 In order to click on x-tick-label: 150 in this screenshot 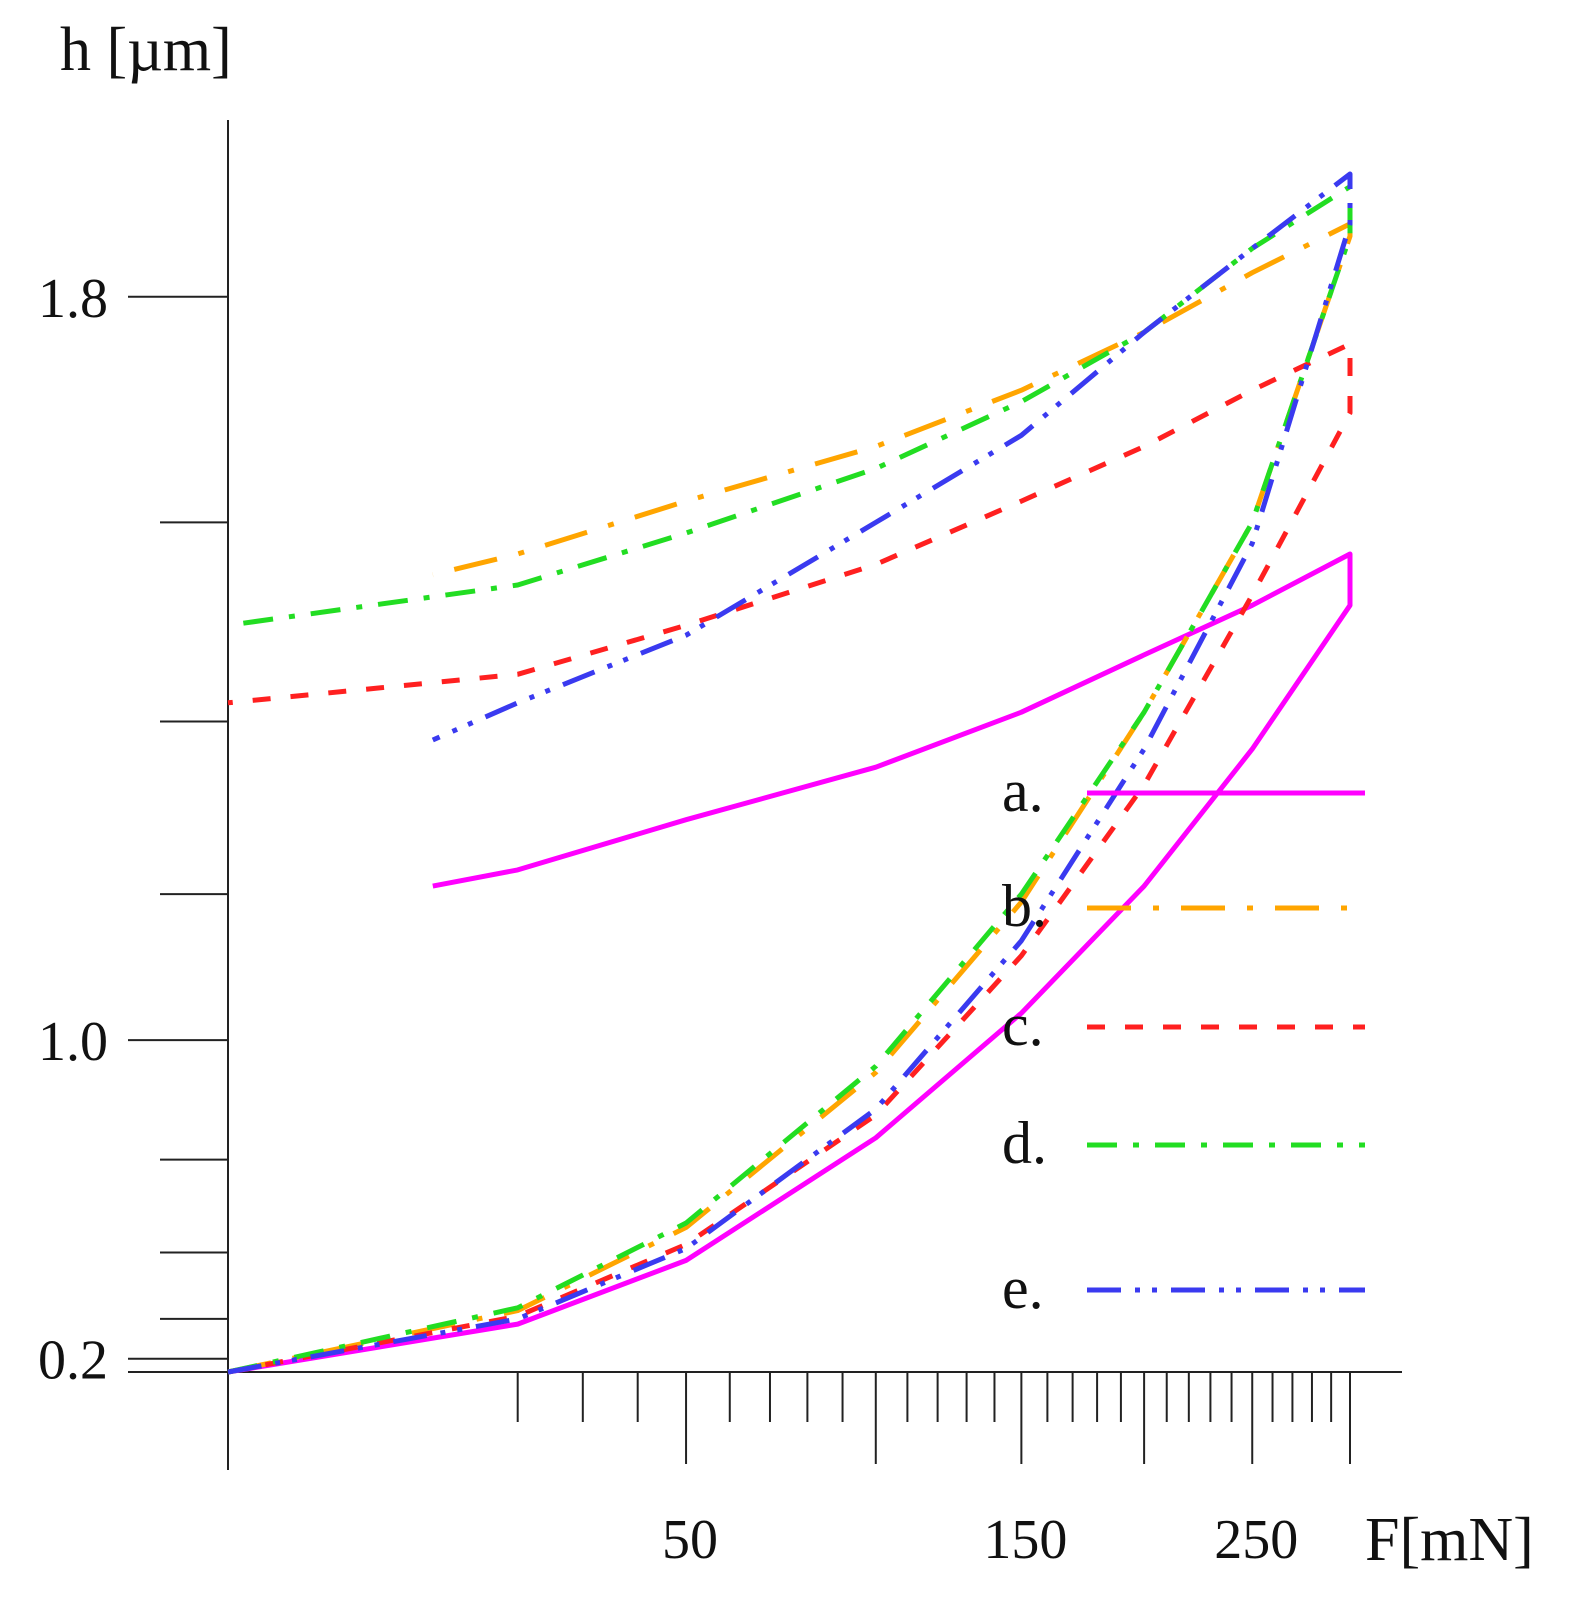, I will do `click(1025, 1540)`.